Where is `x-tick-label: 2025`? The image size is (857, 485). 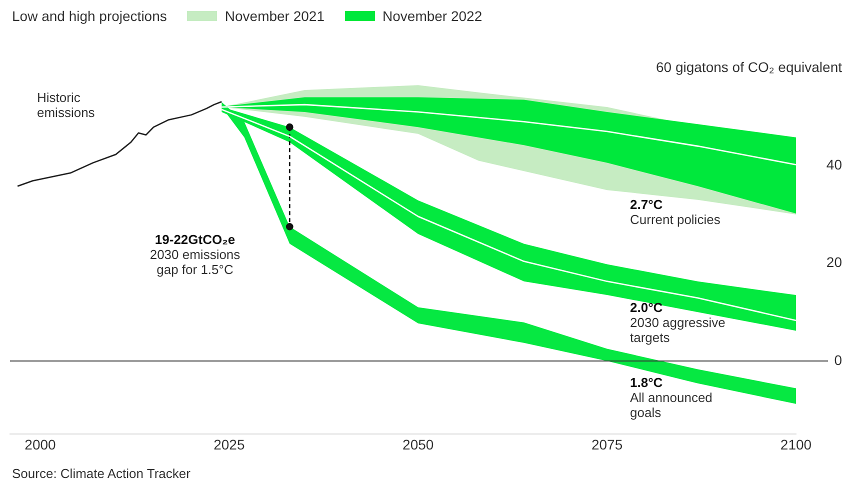
x-tick-label: 2025 is located at coordinates (229, 444).